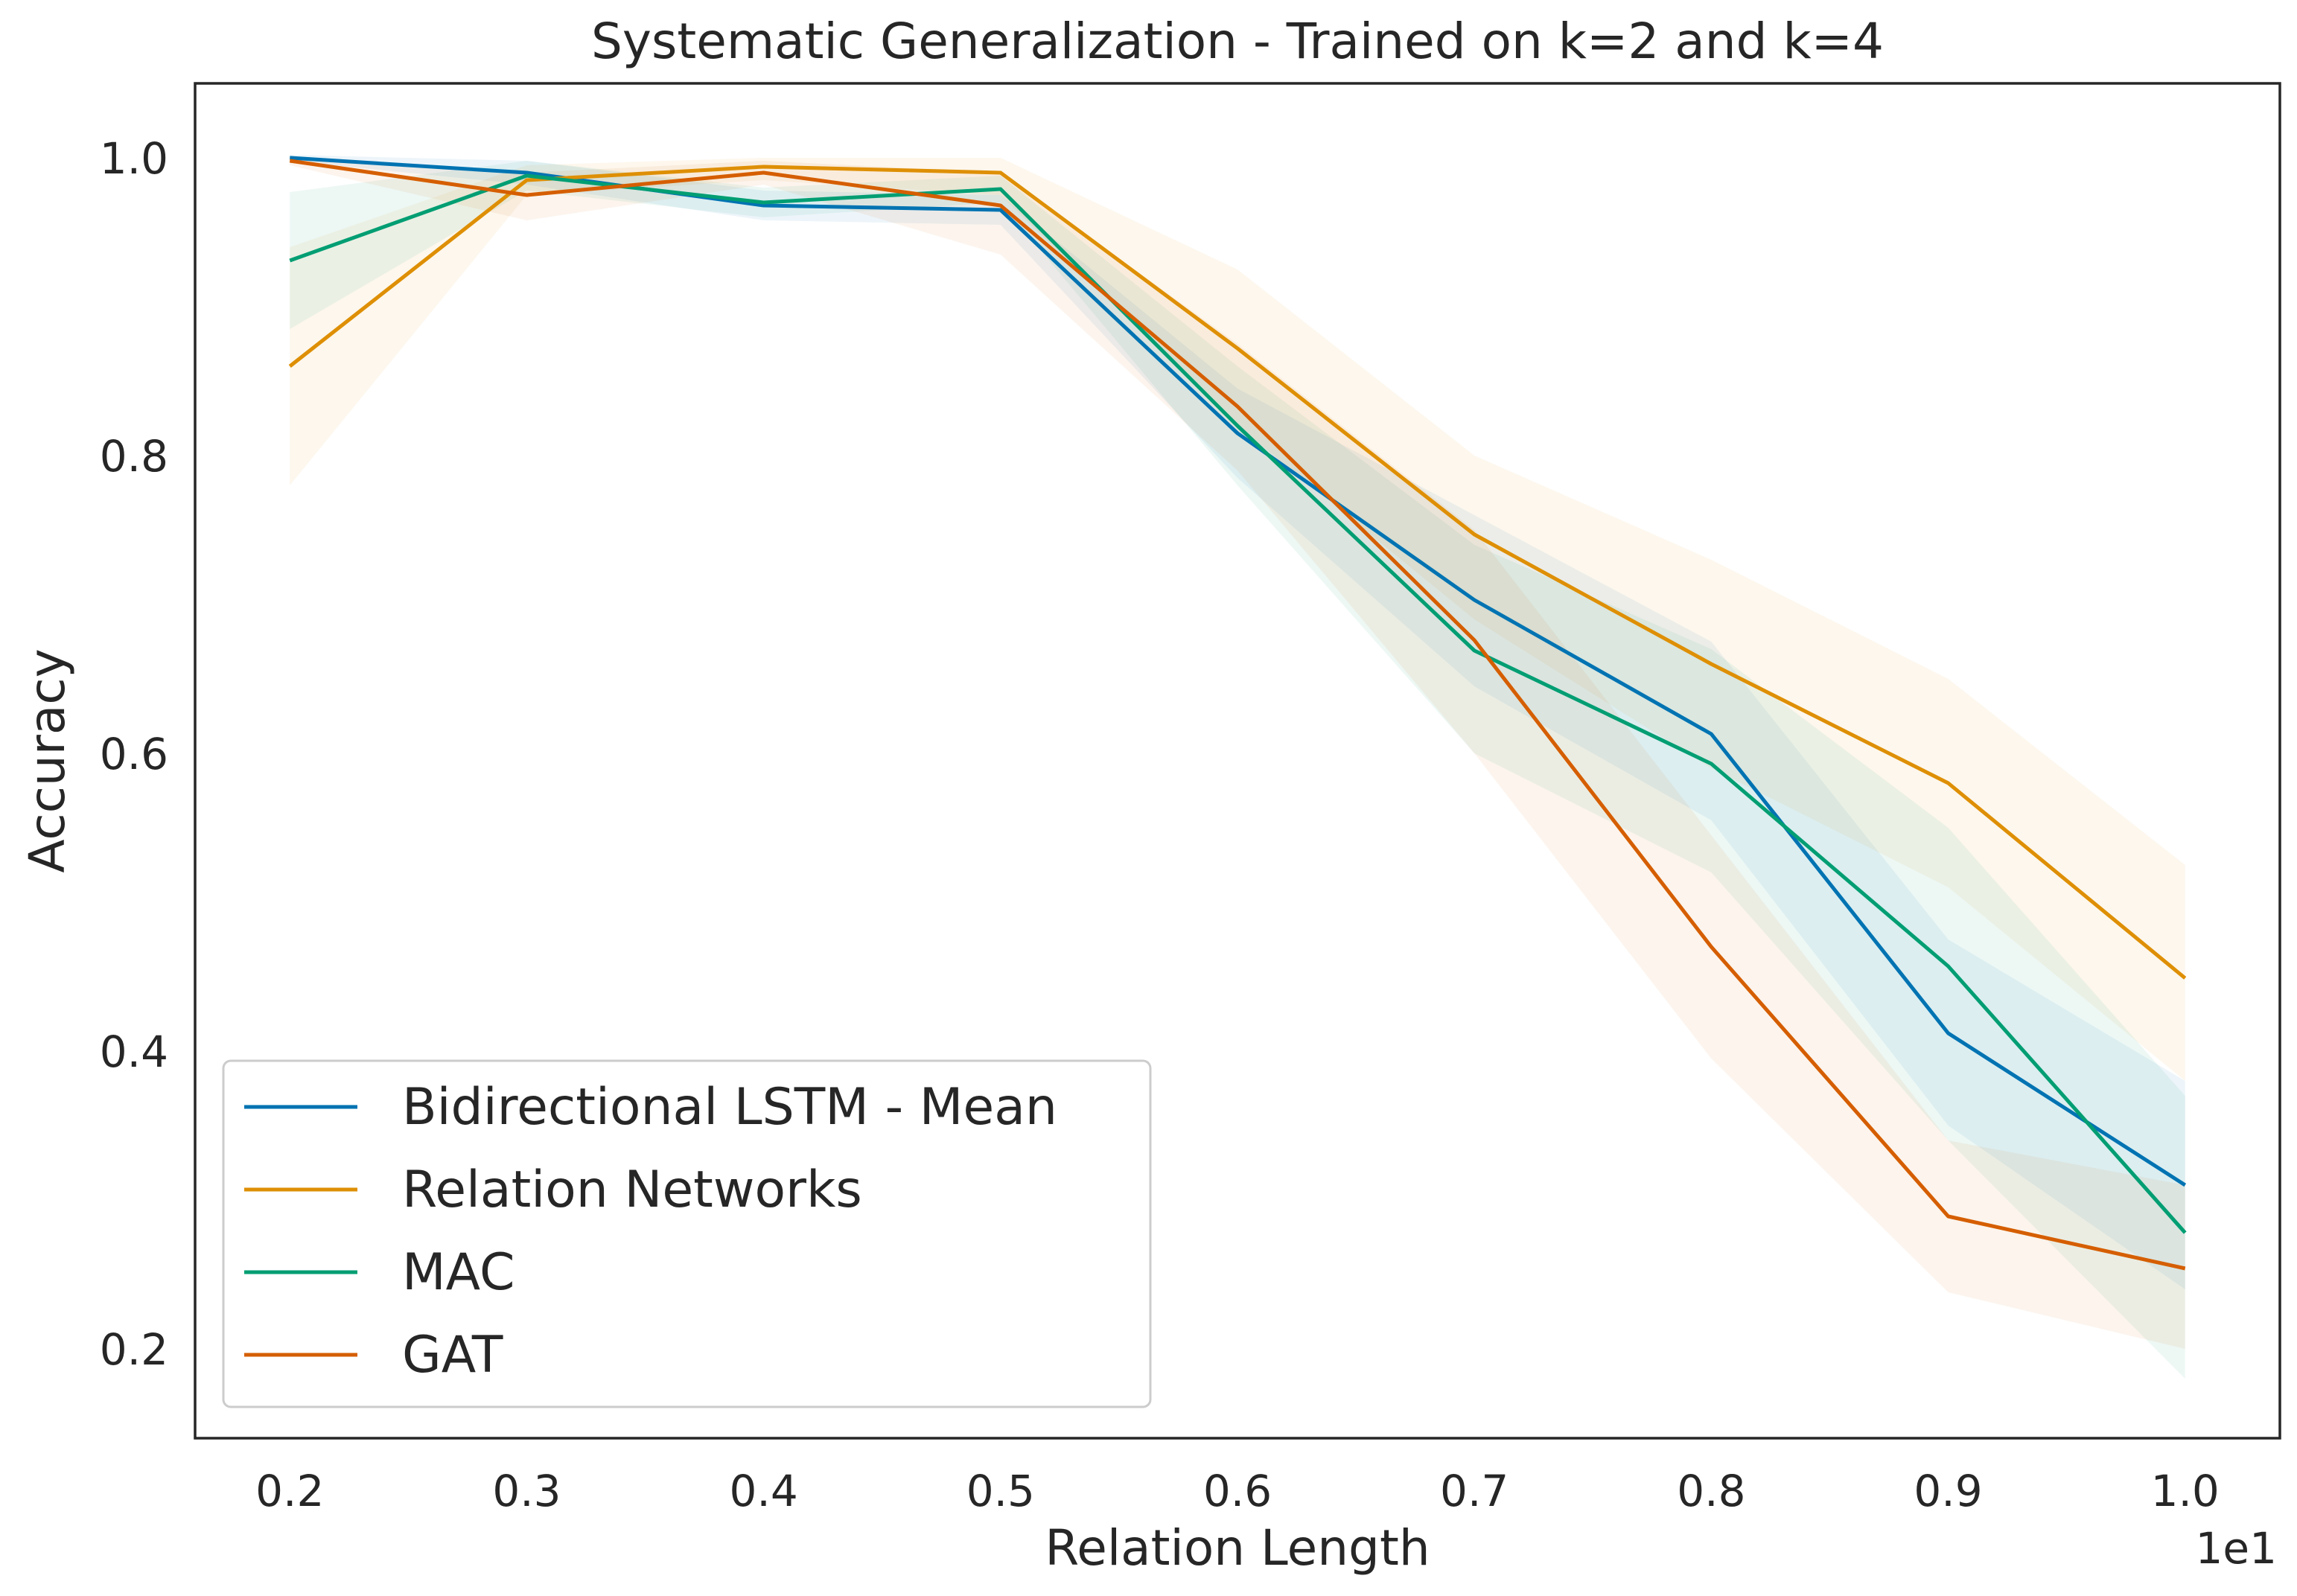 Image resolution: width=2297 pixels, height=1596 pixels. I want to click on x-tick-label: 0.3, so click(526, 1491).